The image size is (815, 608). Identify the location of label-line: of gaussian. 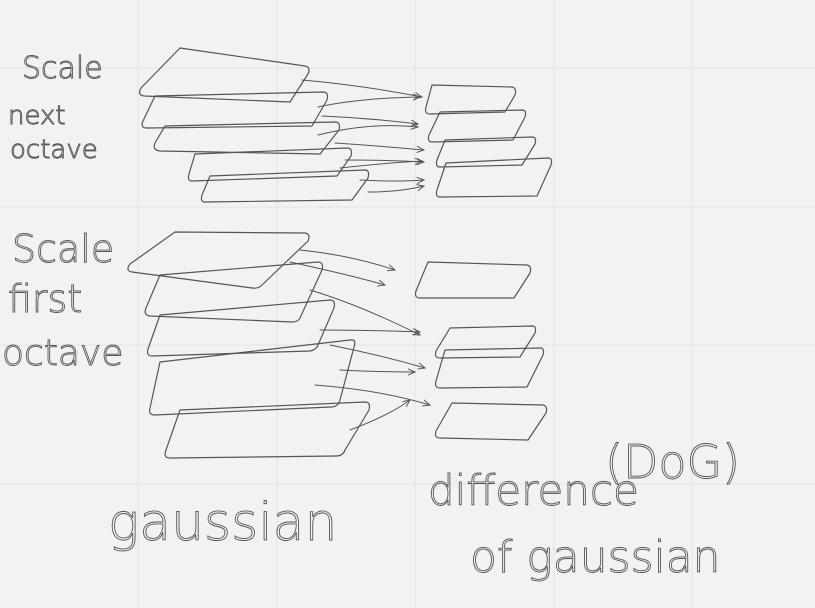
(595, 557).